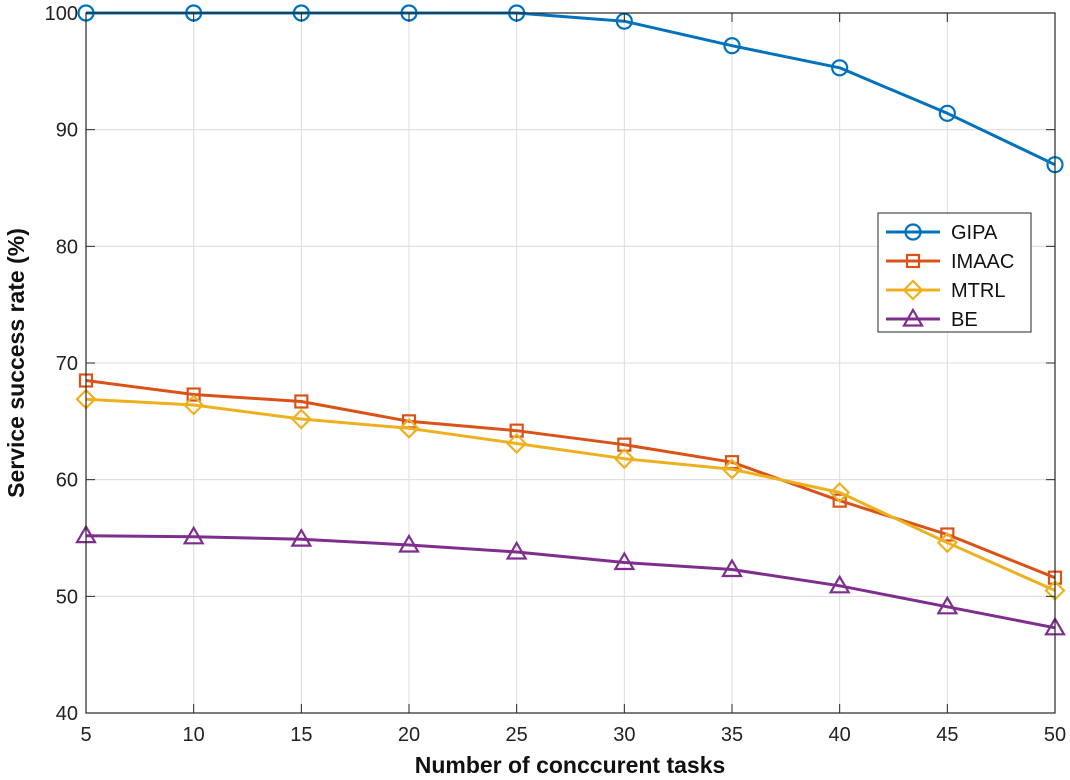 Image resolution: width=1070 pixels, height=780 pixels. What do you see at coordinates (964, 320) in the screenshot?
I see `legend-label-be: BE` at bounding box center [964, 320].